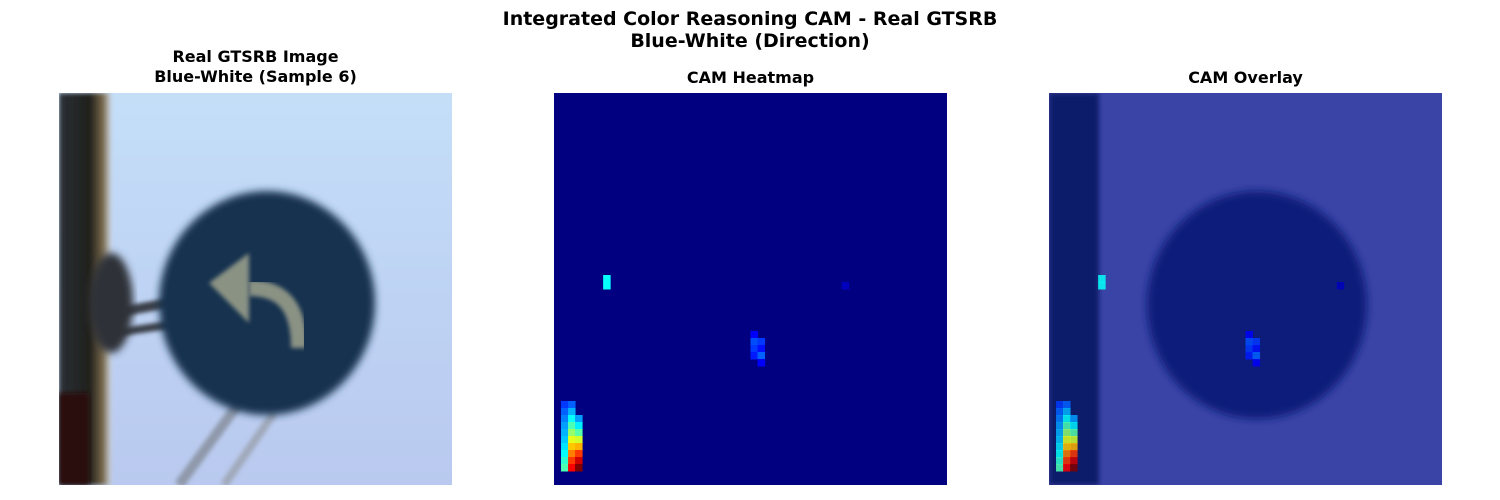 This screenshot has width=1500, height=500. What do you see at coordinates (750, 41) in the screenshot?
I see `figure-subtitle: Blue-White (Direction)` at bounding box center [750, 41].